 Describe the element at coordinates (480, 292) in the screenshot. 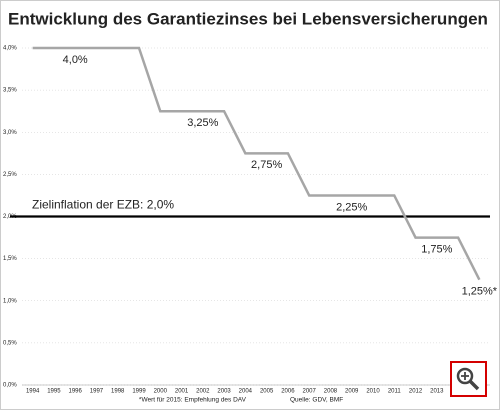

I see `value-label: 1,25%*` at that location.